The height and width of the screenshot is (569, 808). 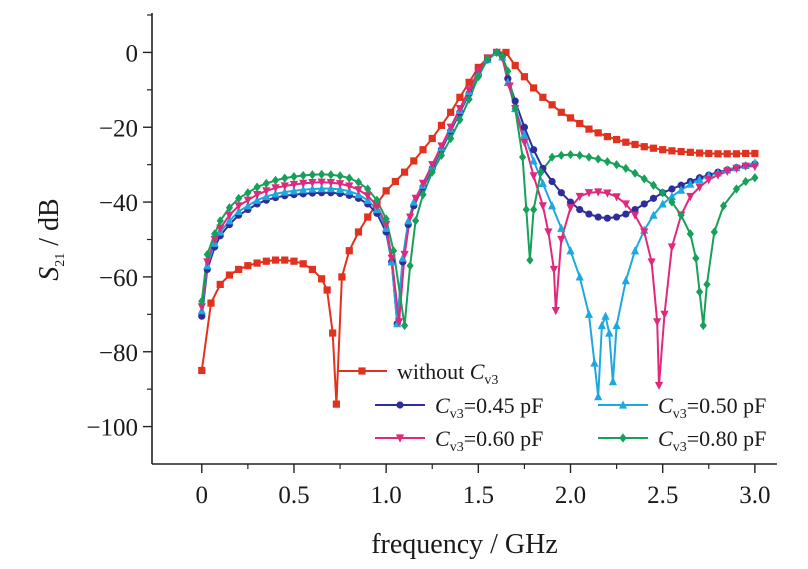 What do you see at coordinates (60, 260) in the screenshot?
I see `y-axis-title-sub: 21` at bounding box center [60, 260].